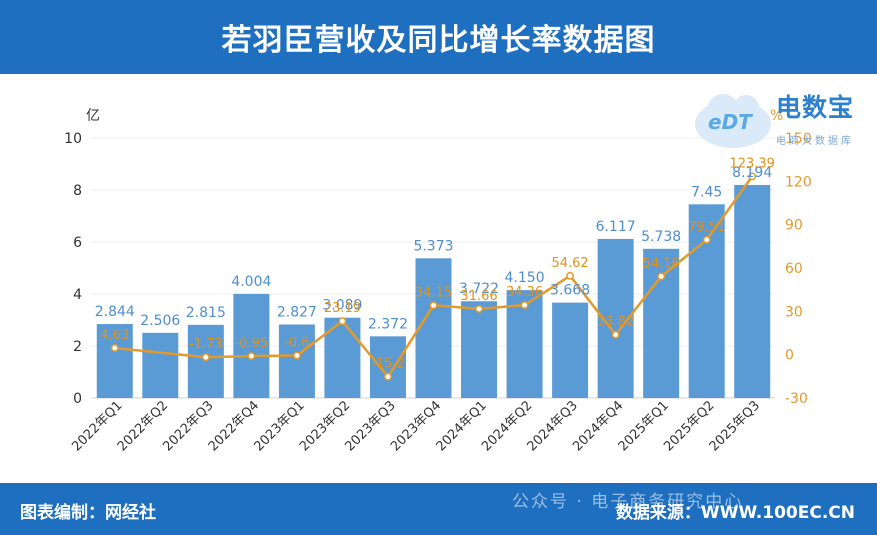  What do you see at coordinates (88, 513) in the screenshot?
I see `footer-author: 图表编制：网经社` at bounding box center [88, 513].